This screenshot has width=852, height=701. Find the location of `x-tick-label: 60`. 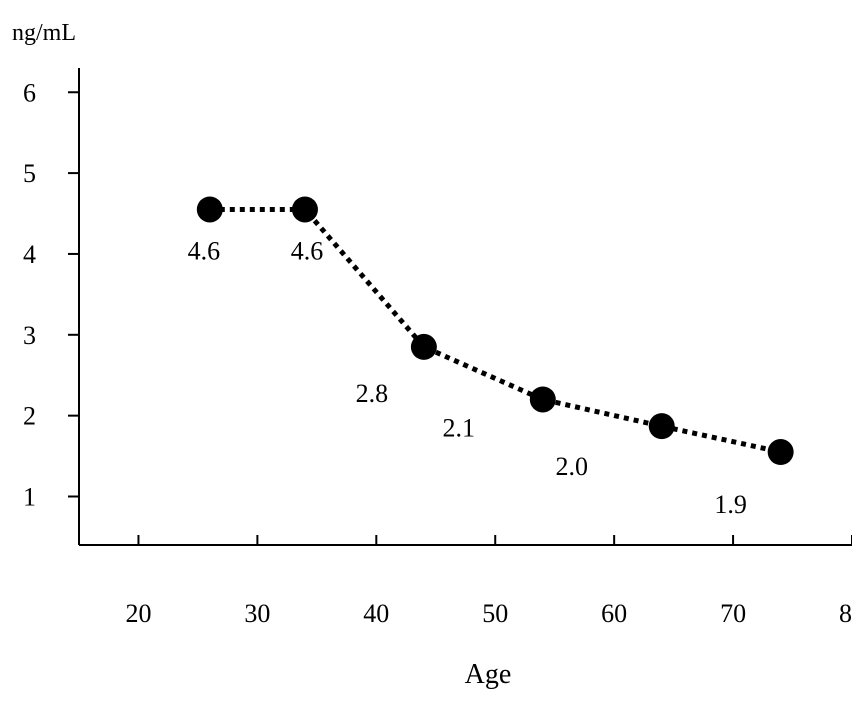

x-tick-label: 60 is located at coordinates (614, 613).